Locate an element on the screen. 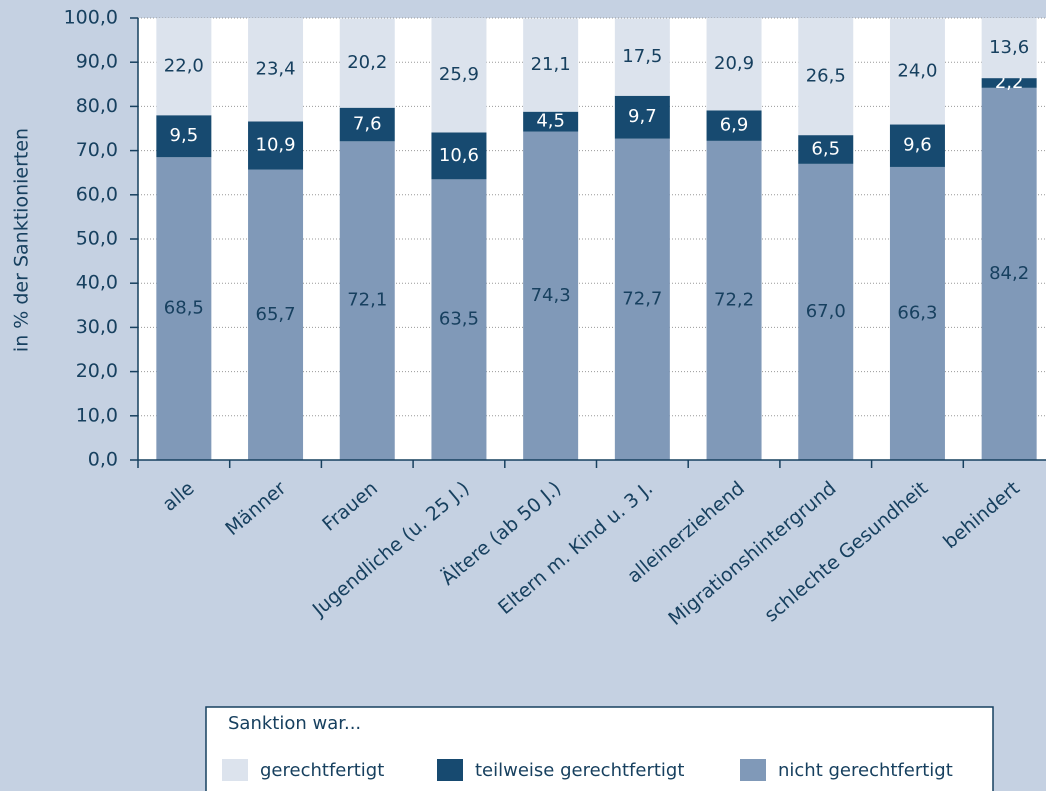 This screenshot has height=791, width=1046. y-tick-label: 70,0 is located at coordinates (97, 150).